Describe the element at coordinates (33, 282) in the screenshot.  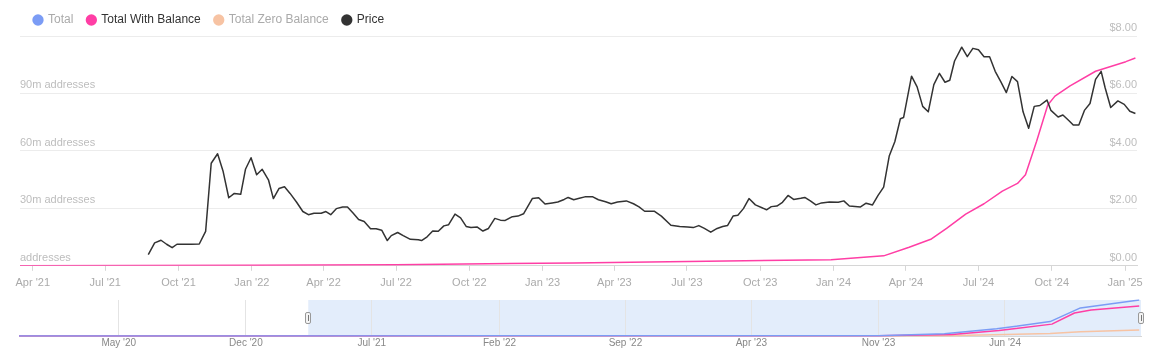
I see `x-tick-label: Apr '21` at that location.